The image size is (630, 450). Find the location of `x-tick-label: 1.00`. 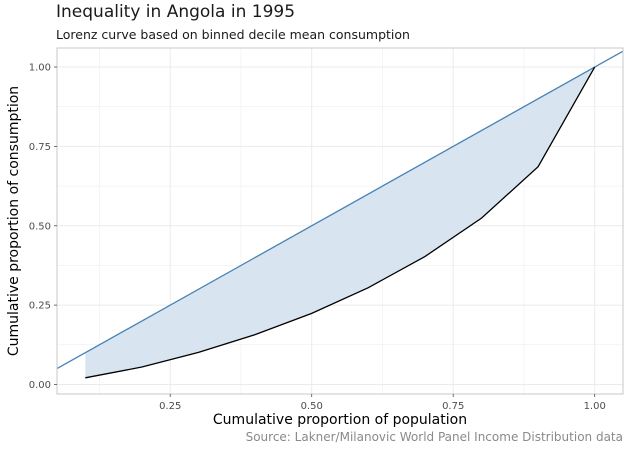

x-tick-label: 1.00 is located at coordinates (595, 406).